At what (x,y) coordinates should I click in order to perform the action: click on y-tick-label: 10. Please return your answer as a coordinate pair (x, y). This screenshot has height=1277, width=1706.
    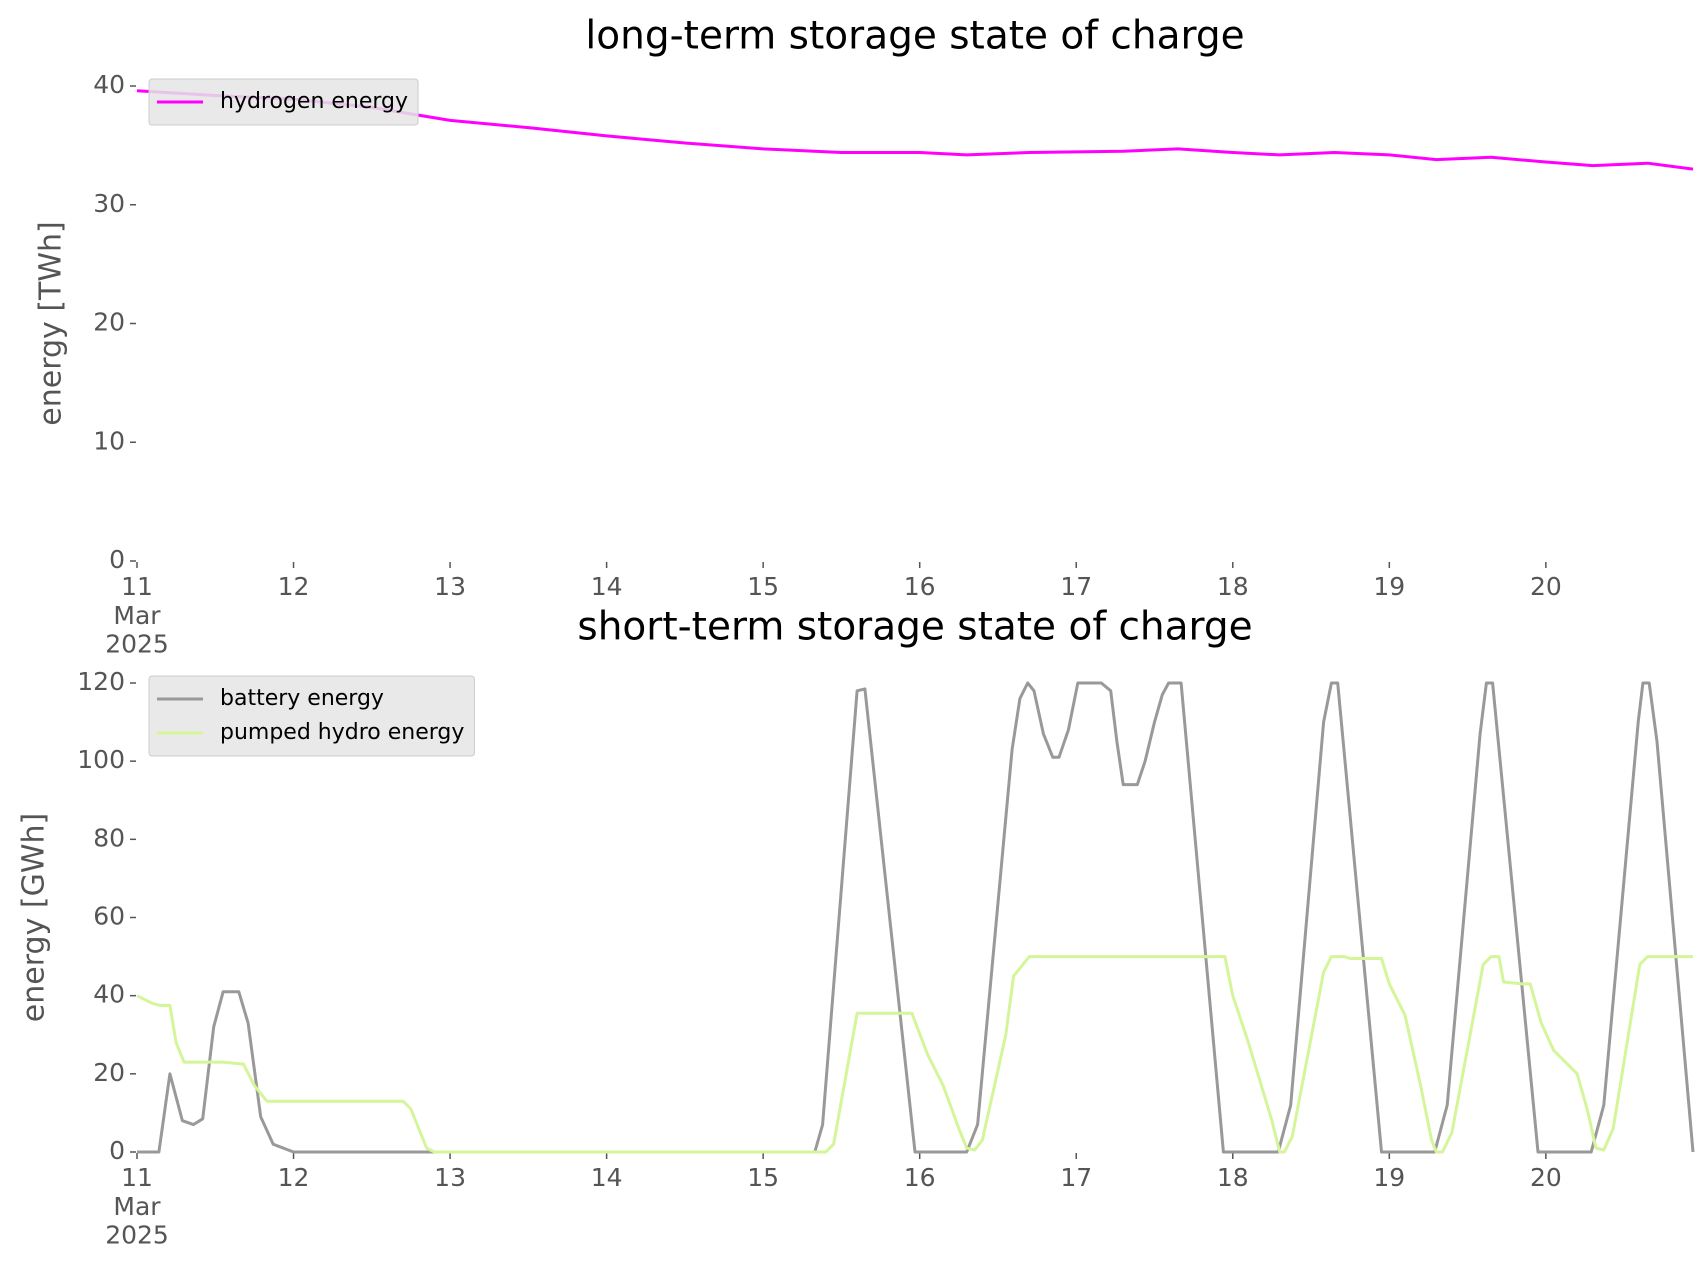
    Looking at the image, I should click on (109, 440).